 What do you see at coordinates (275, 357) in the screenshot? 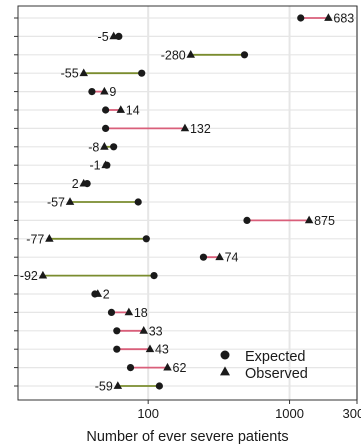
I see `legend-expected-label: Expected` at bounding box center [275, 357].